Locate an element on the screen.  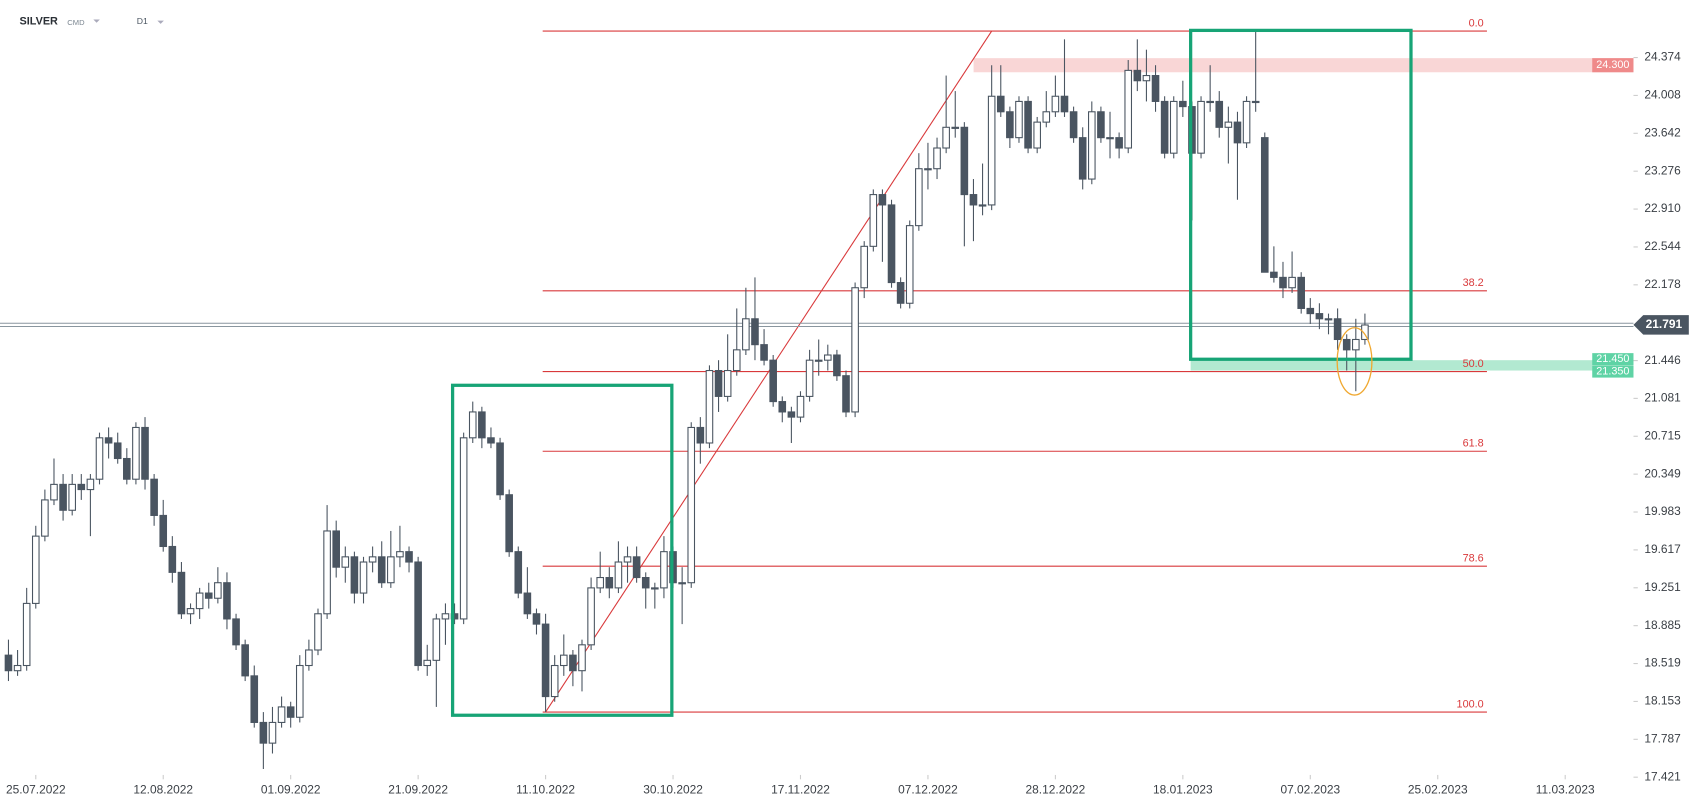
fib-label: 78.6 is located at coordinates (1473, 558).